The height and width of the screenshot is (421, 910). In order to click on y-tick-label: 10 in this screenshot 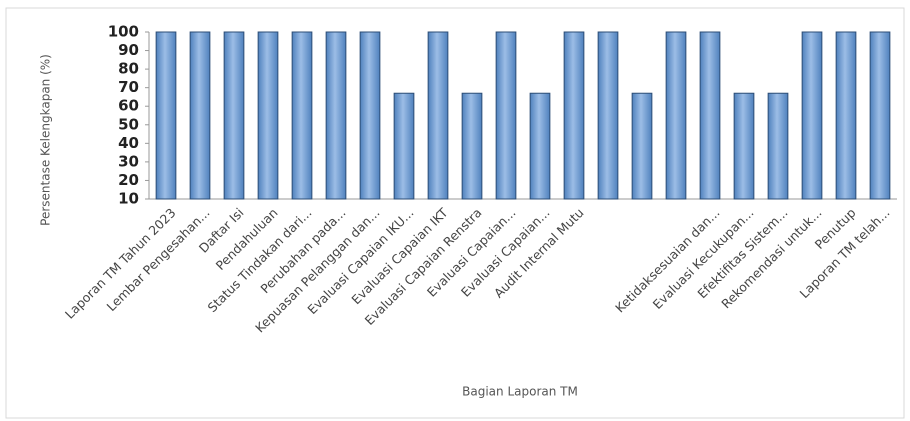, I will do `click(128, 199)`.